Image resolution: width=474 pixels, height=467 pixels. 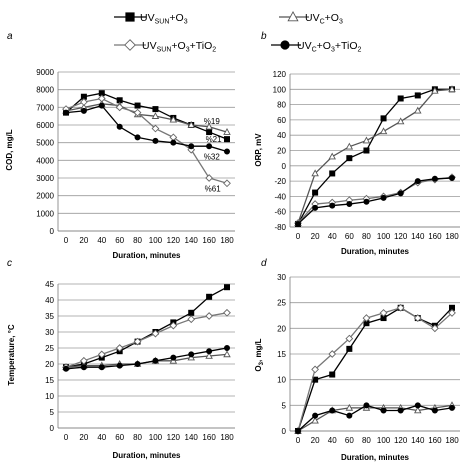 I want to click on legend-label: UVC+O3+TiO2, so click(x=329, y=47).